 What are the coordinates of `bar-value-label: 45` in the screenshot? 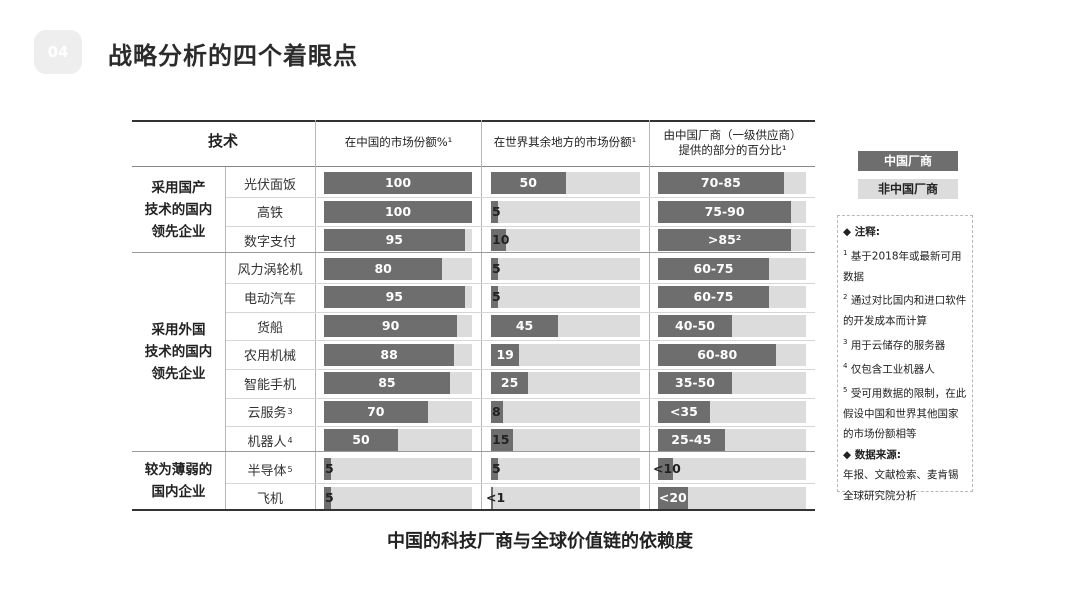 It's located at (524, 325).